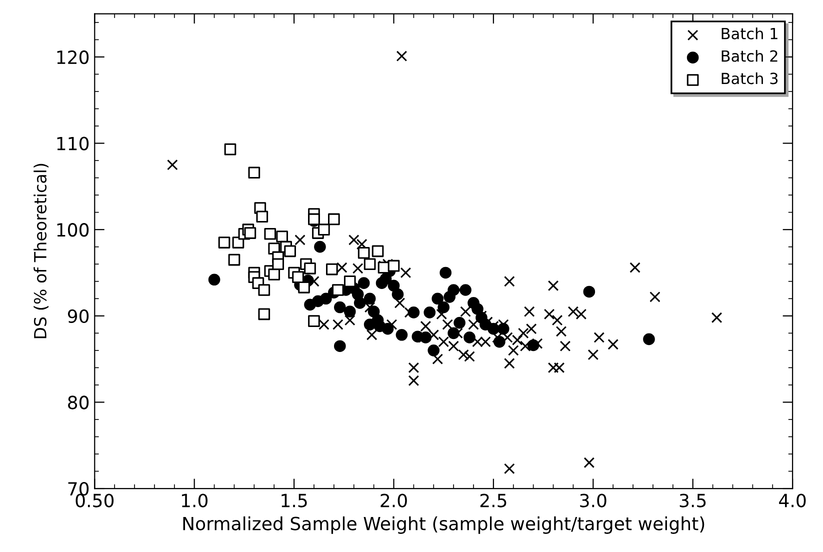 Image resolution: width=823 pixels, height=552 pixels. Describe the element at coordinates (78, 403) in the screenshot. I see `y-tick-label: 80` at that location.